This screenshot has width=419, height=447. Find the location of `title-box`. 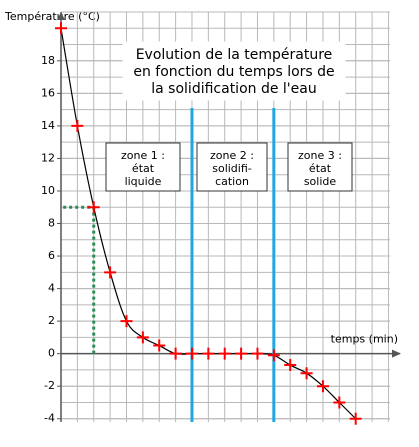

title-box is located at coordinates (234, 71).